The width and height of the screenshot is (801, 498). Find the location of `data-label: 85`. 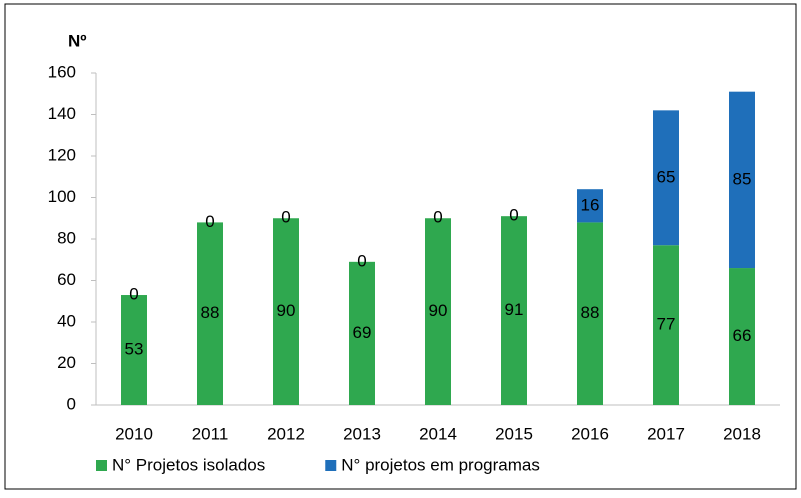

data-label: 85 is located at coordinates (742, 178).